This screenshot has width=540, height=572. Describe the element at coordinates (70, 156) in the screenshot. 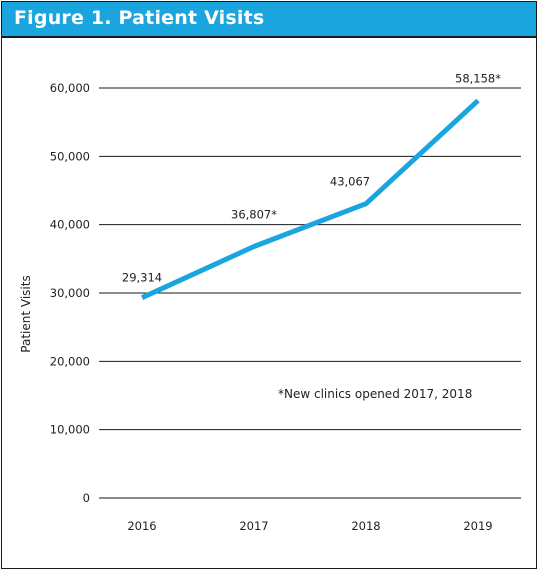

I see `y-tick-label: 50,000` at that location.